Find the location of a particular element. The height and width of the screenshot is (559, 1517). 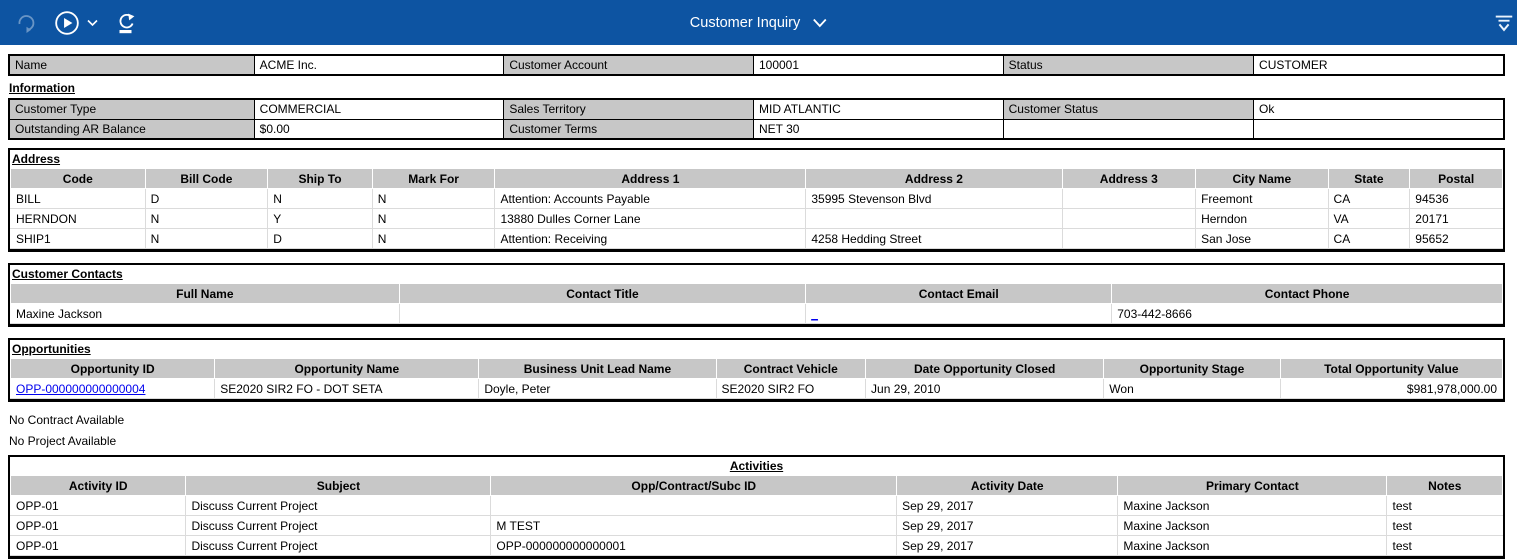

cell: _ is located at coordinates (959, 313).